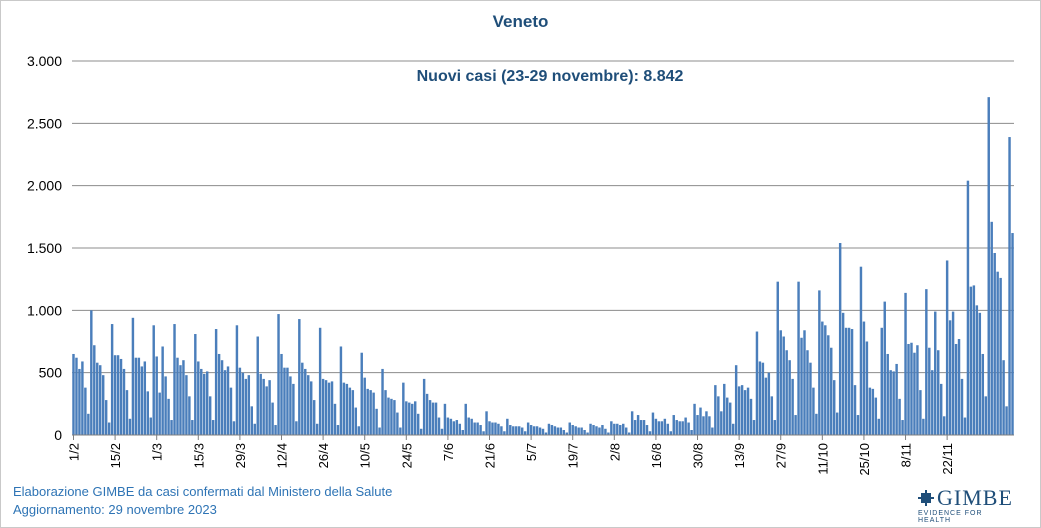 This screenshot has width=1041, height=528. What do you see at coordinates (74, 452) in the screenshot?
I see `x-tick-label: 1/2` at bounding box center [74, 452].